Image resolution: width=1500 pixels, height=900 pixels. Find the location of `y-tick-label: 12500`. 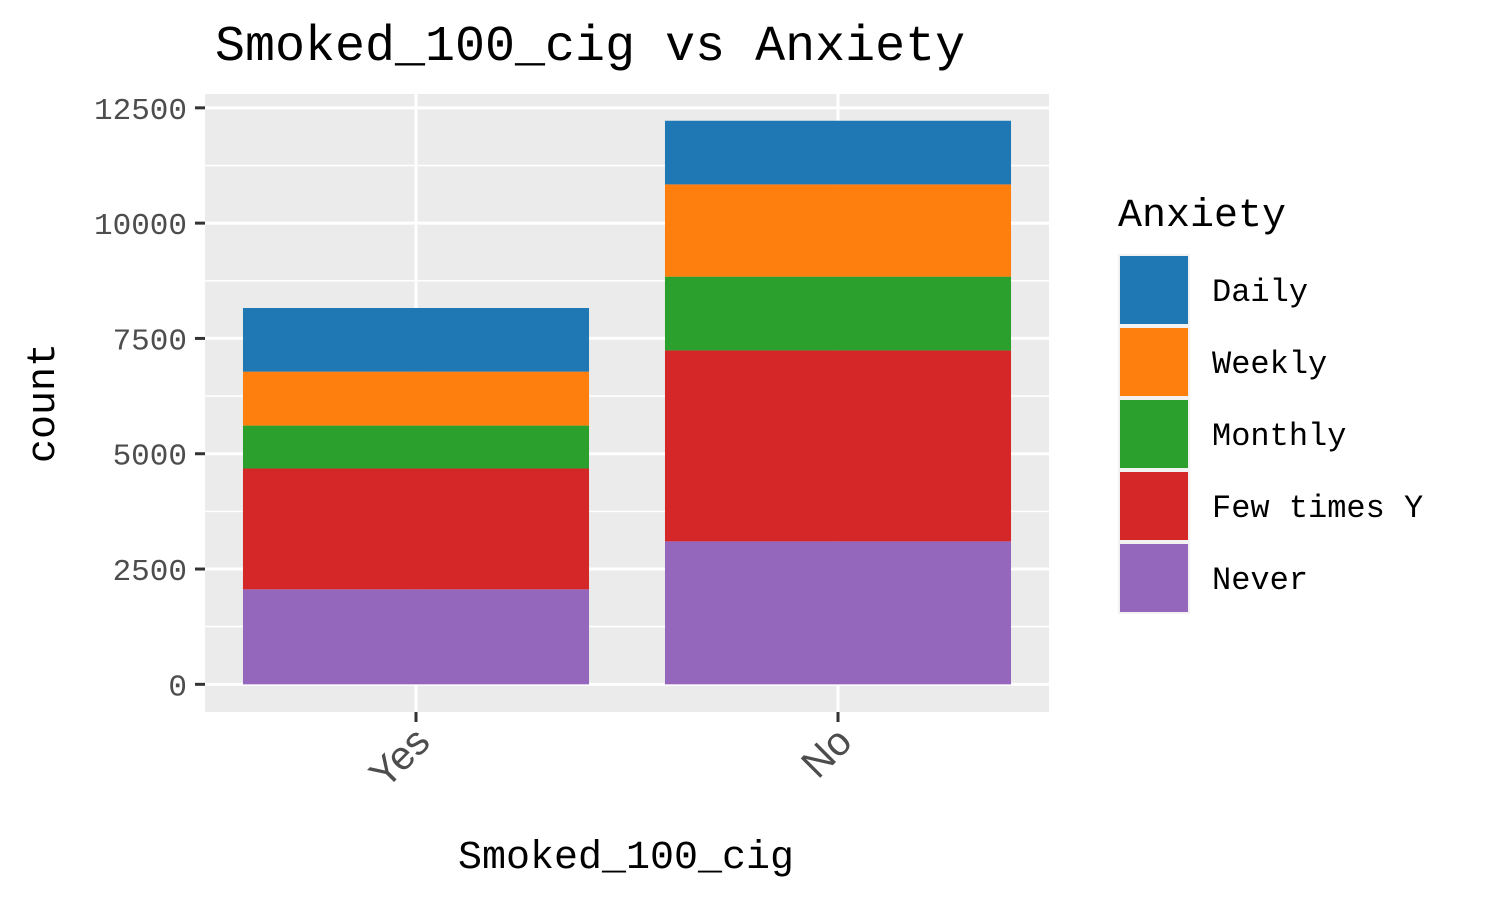

y-tick-label: 12500 is located at coordinates (140, 111).